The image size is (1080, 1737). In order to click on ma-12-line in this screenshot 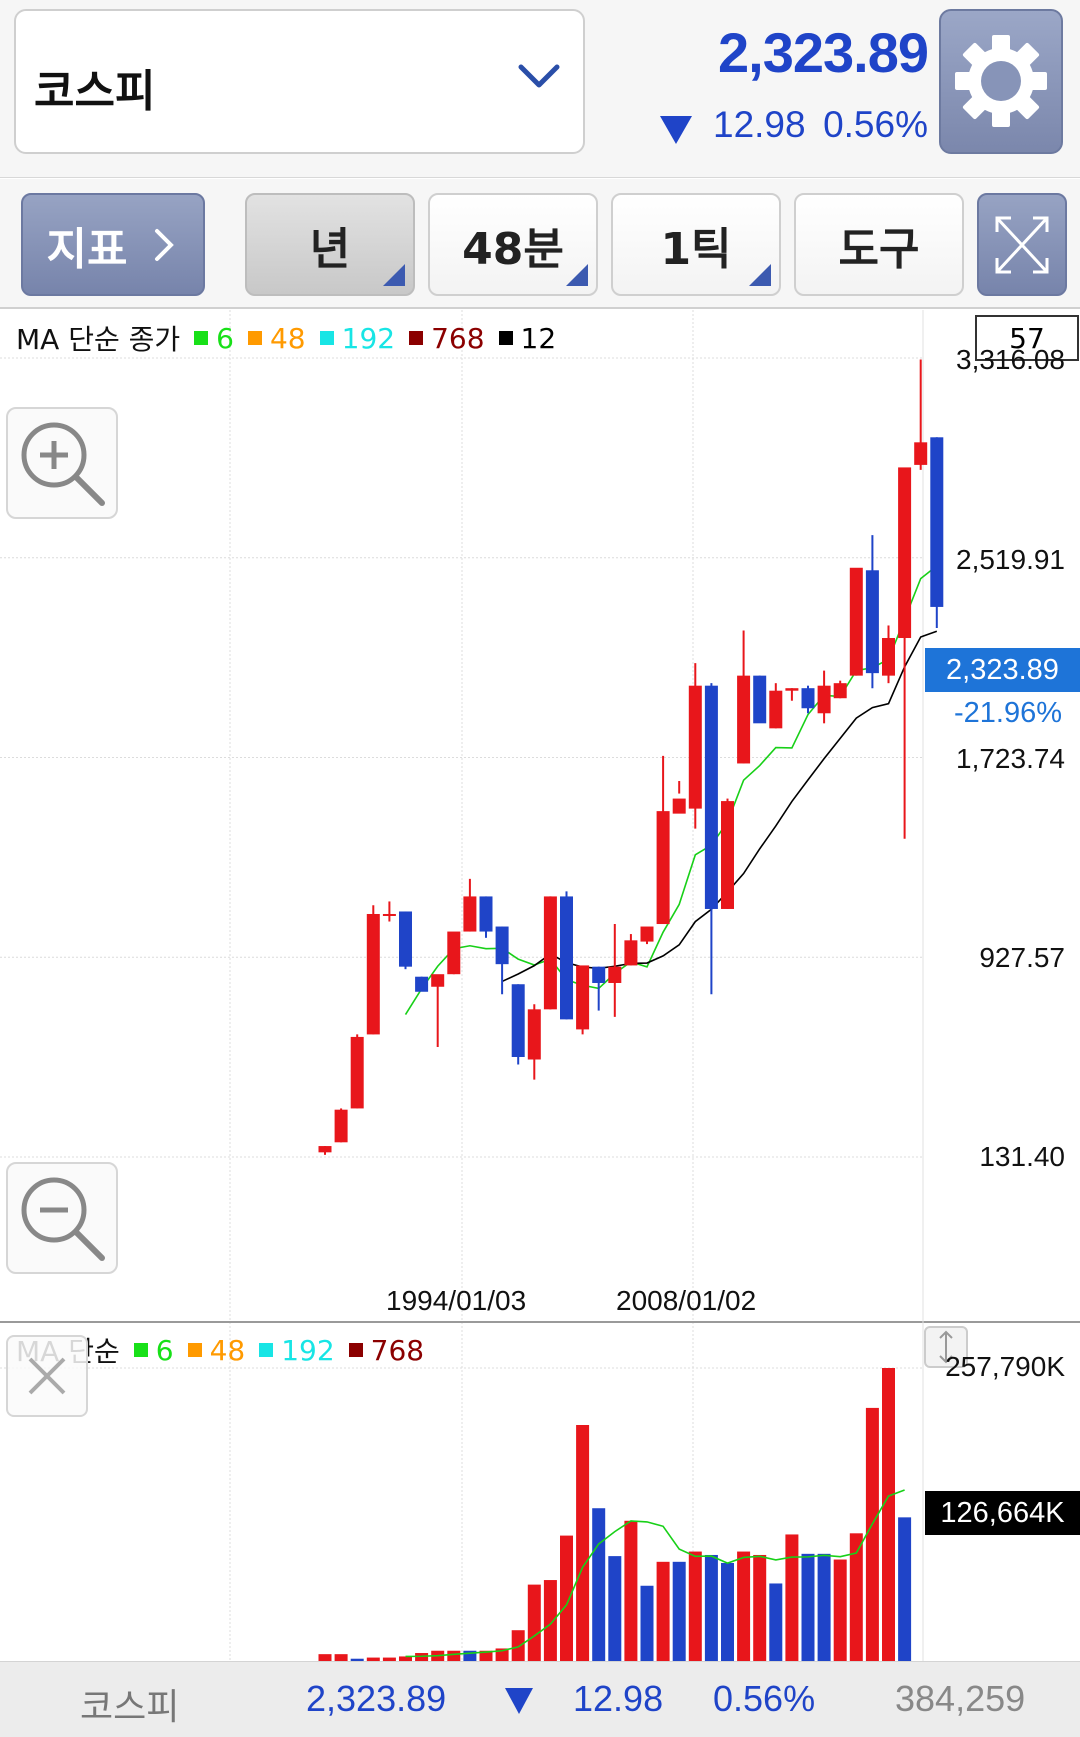, I will do `click(719, 806)`.